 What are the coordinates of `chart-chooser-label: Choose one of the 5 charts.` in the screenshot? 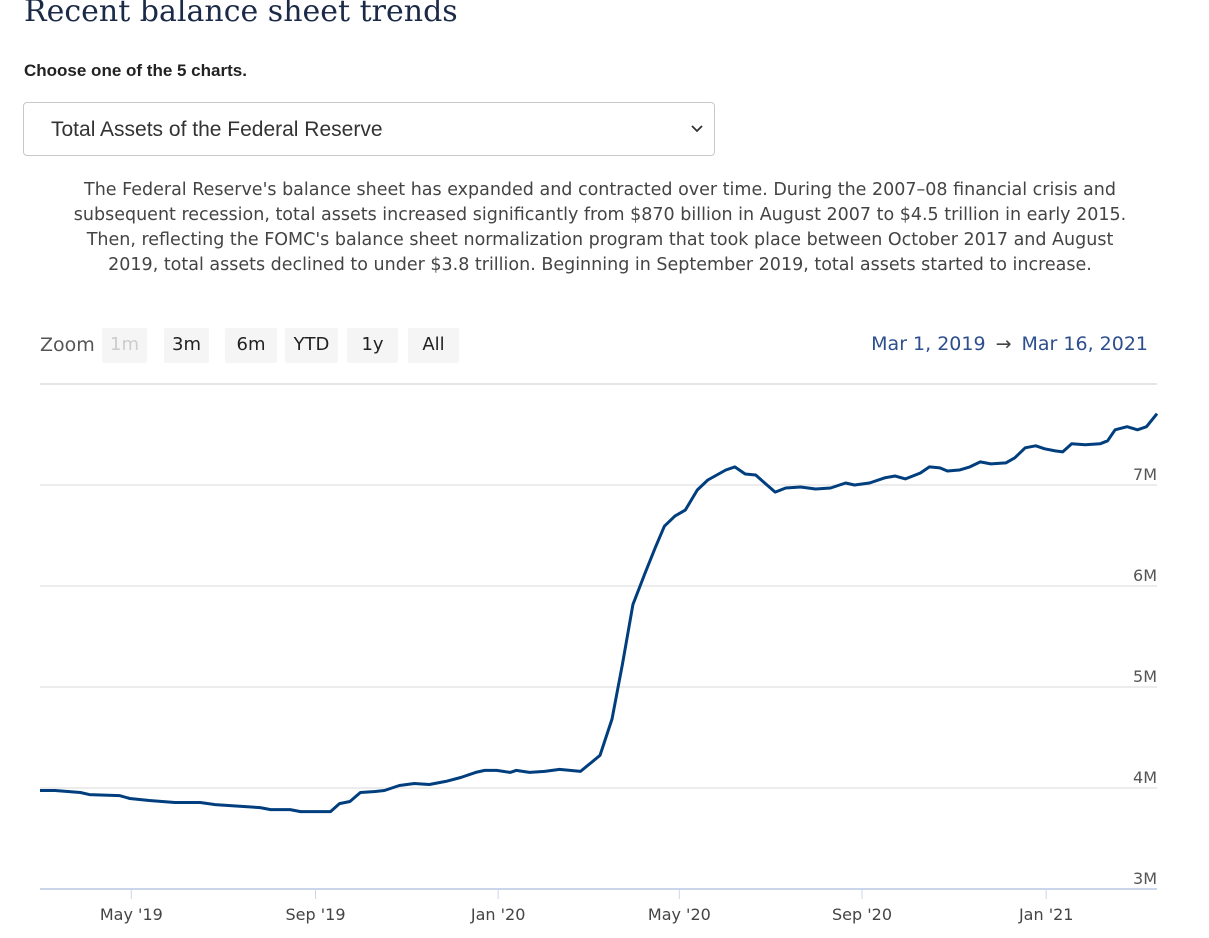 It's located at (135, 70).